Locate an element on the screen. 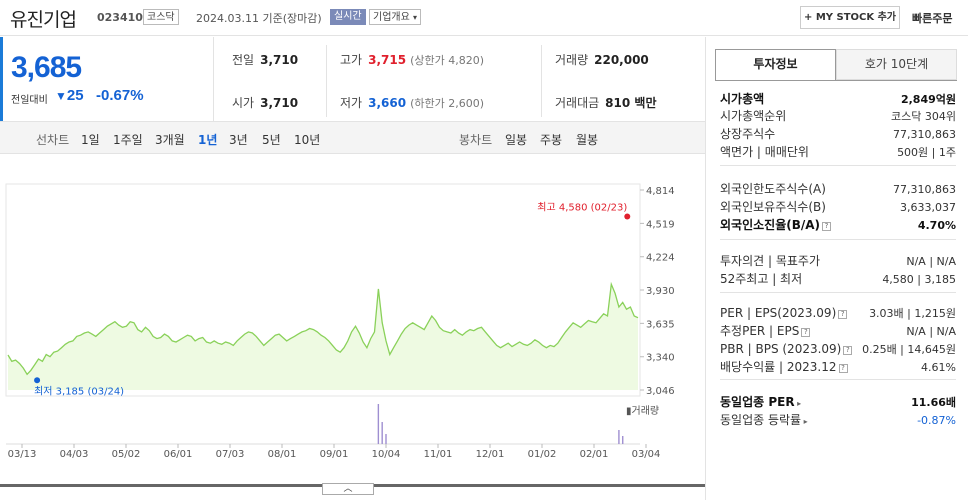 The width and height of the screenshot is (968, 500). info-row-value: 4.70% is located at coordinates (936, 225).